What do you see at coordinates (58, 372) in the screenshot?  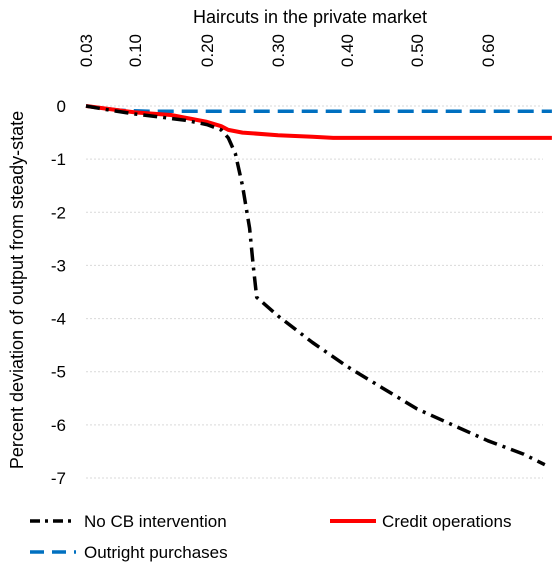 I see `y-tick-label: -5` at bounding box center [58, 372].